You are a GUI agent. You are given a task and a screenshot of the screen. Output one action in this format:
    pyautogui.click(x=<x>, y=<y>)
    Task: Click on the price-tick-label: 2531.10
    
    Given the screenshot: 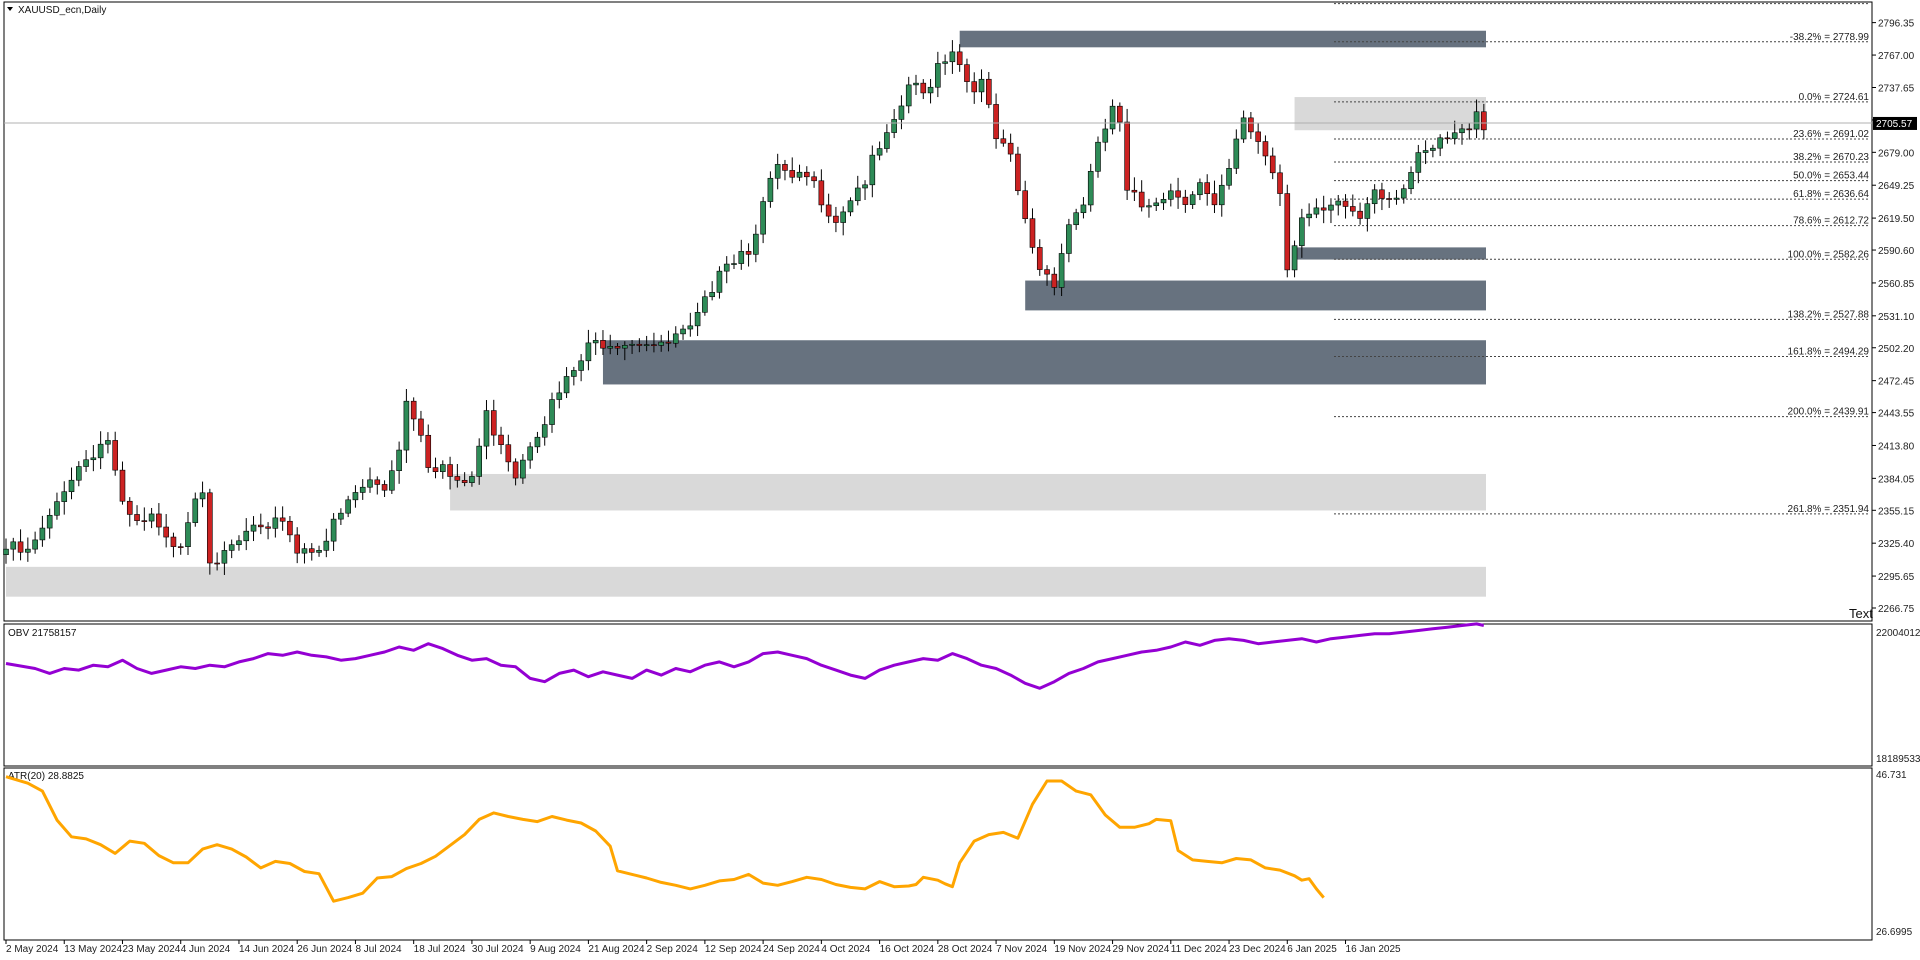 What is the action you would take?
    pyautogui.click(x=1896, y=317)
    